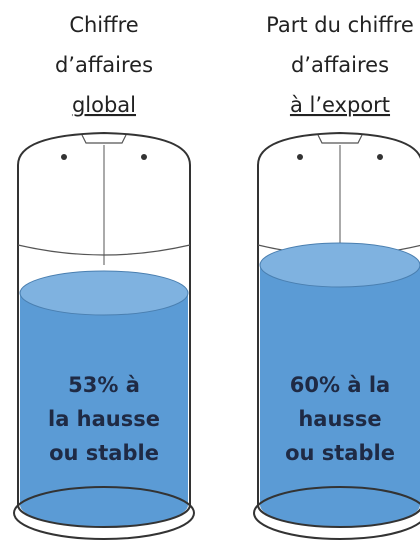 The height and width of the screenshot is (544, 420). What do you see at coordinates (104, 385) in the screenshot?
I see `value-label: 53% à` at bounding box center [104, 385].